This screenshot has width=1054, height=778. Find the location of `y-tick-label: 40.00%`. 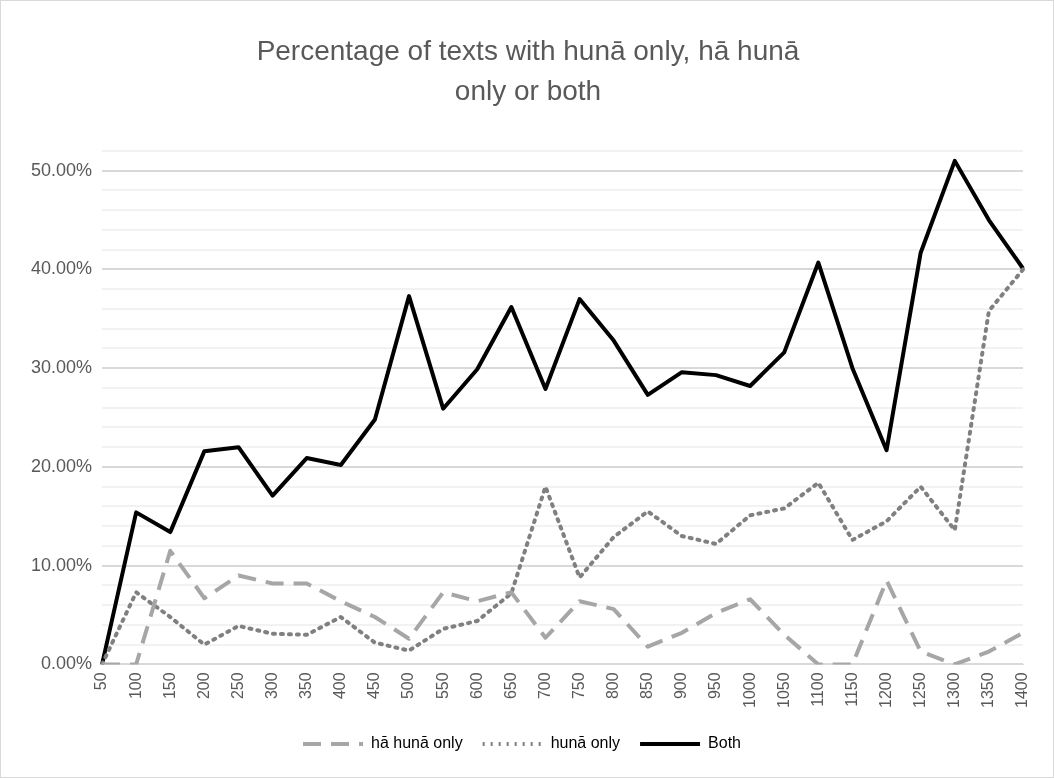

y-tick-label: 40.00% is located at coordinates (61, 268).